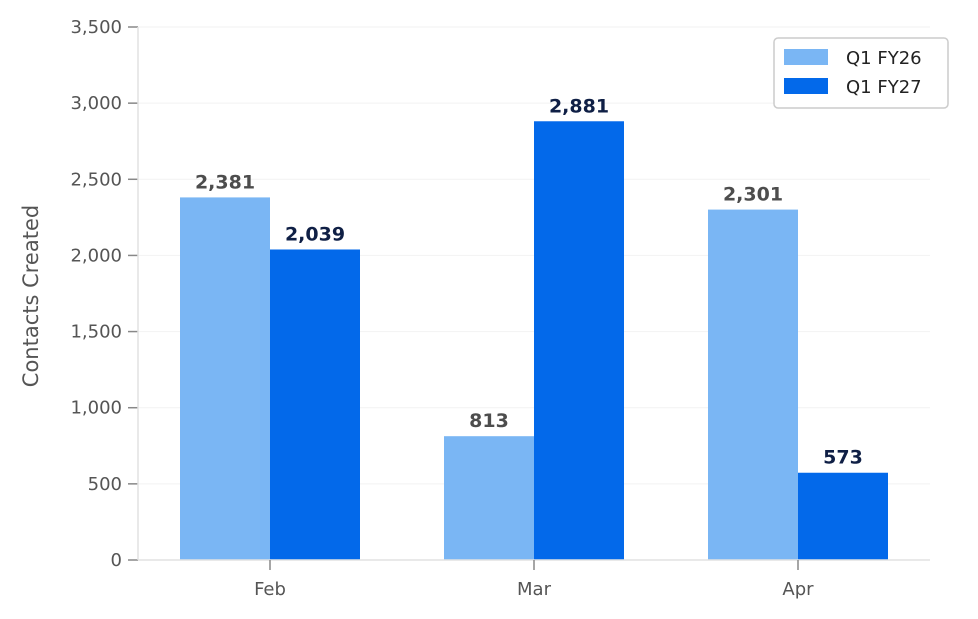 This screenshot has height=619, width=978. What do you see at coordinates (96, 27) in the screenshot?
I see `y-tick-label: 3,500` at bounding box center [96, 27].